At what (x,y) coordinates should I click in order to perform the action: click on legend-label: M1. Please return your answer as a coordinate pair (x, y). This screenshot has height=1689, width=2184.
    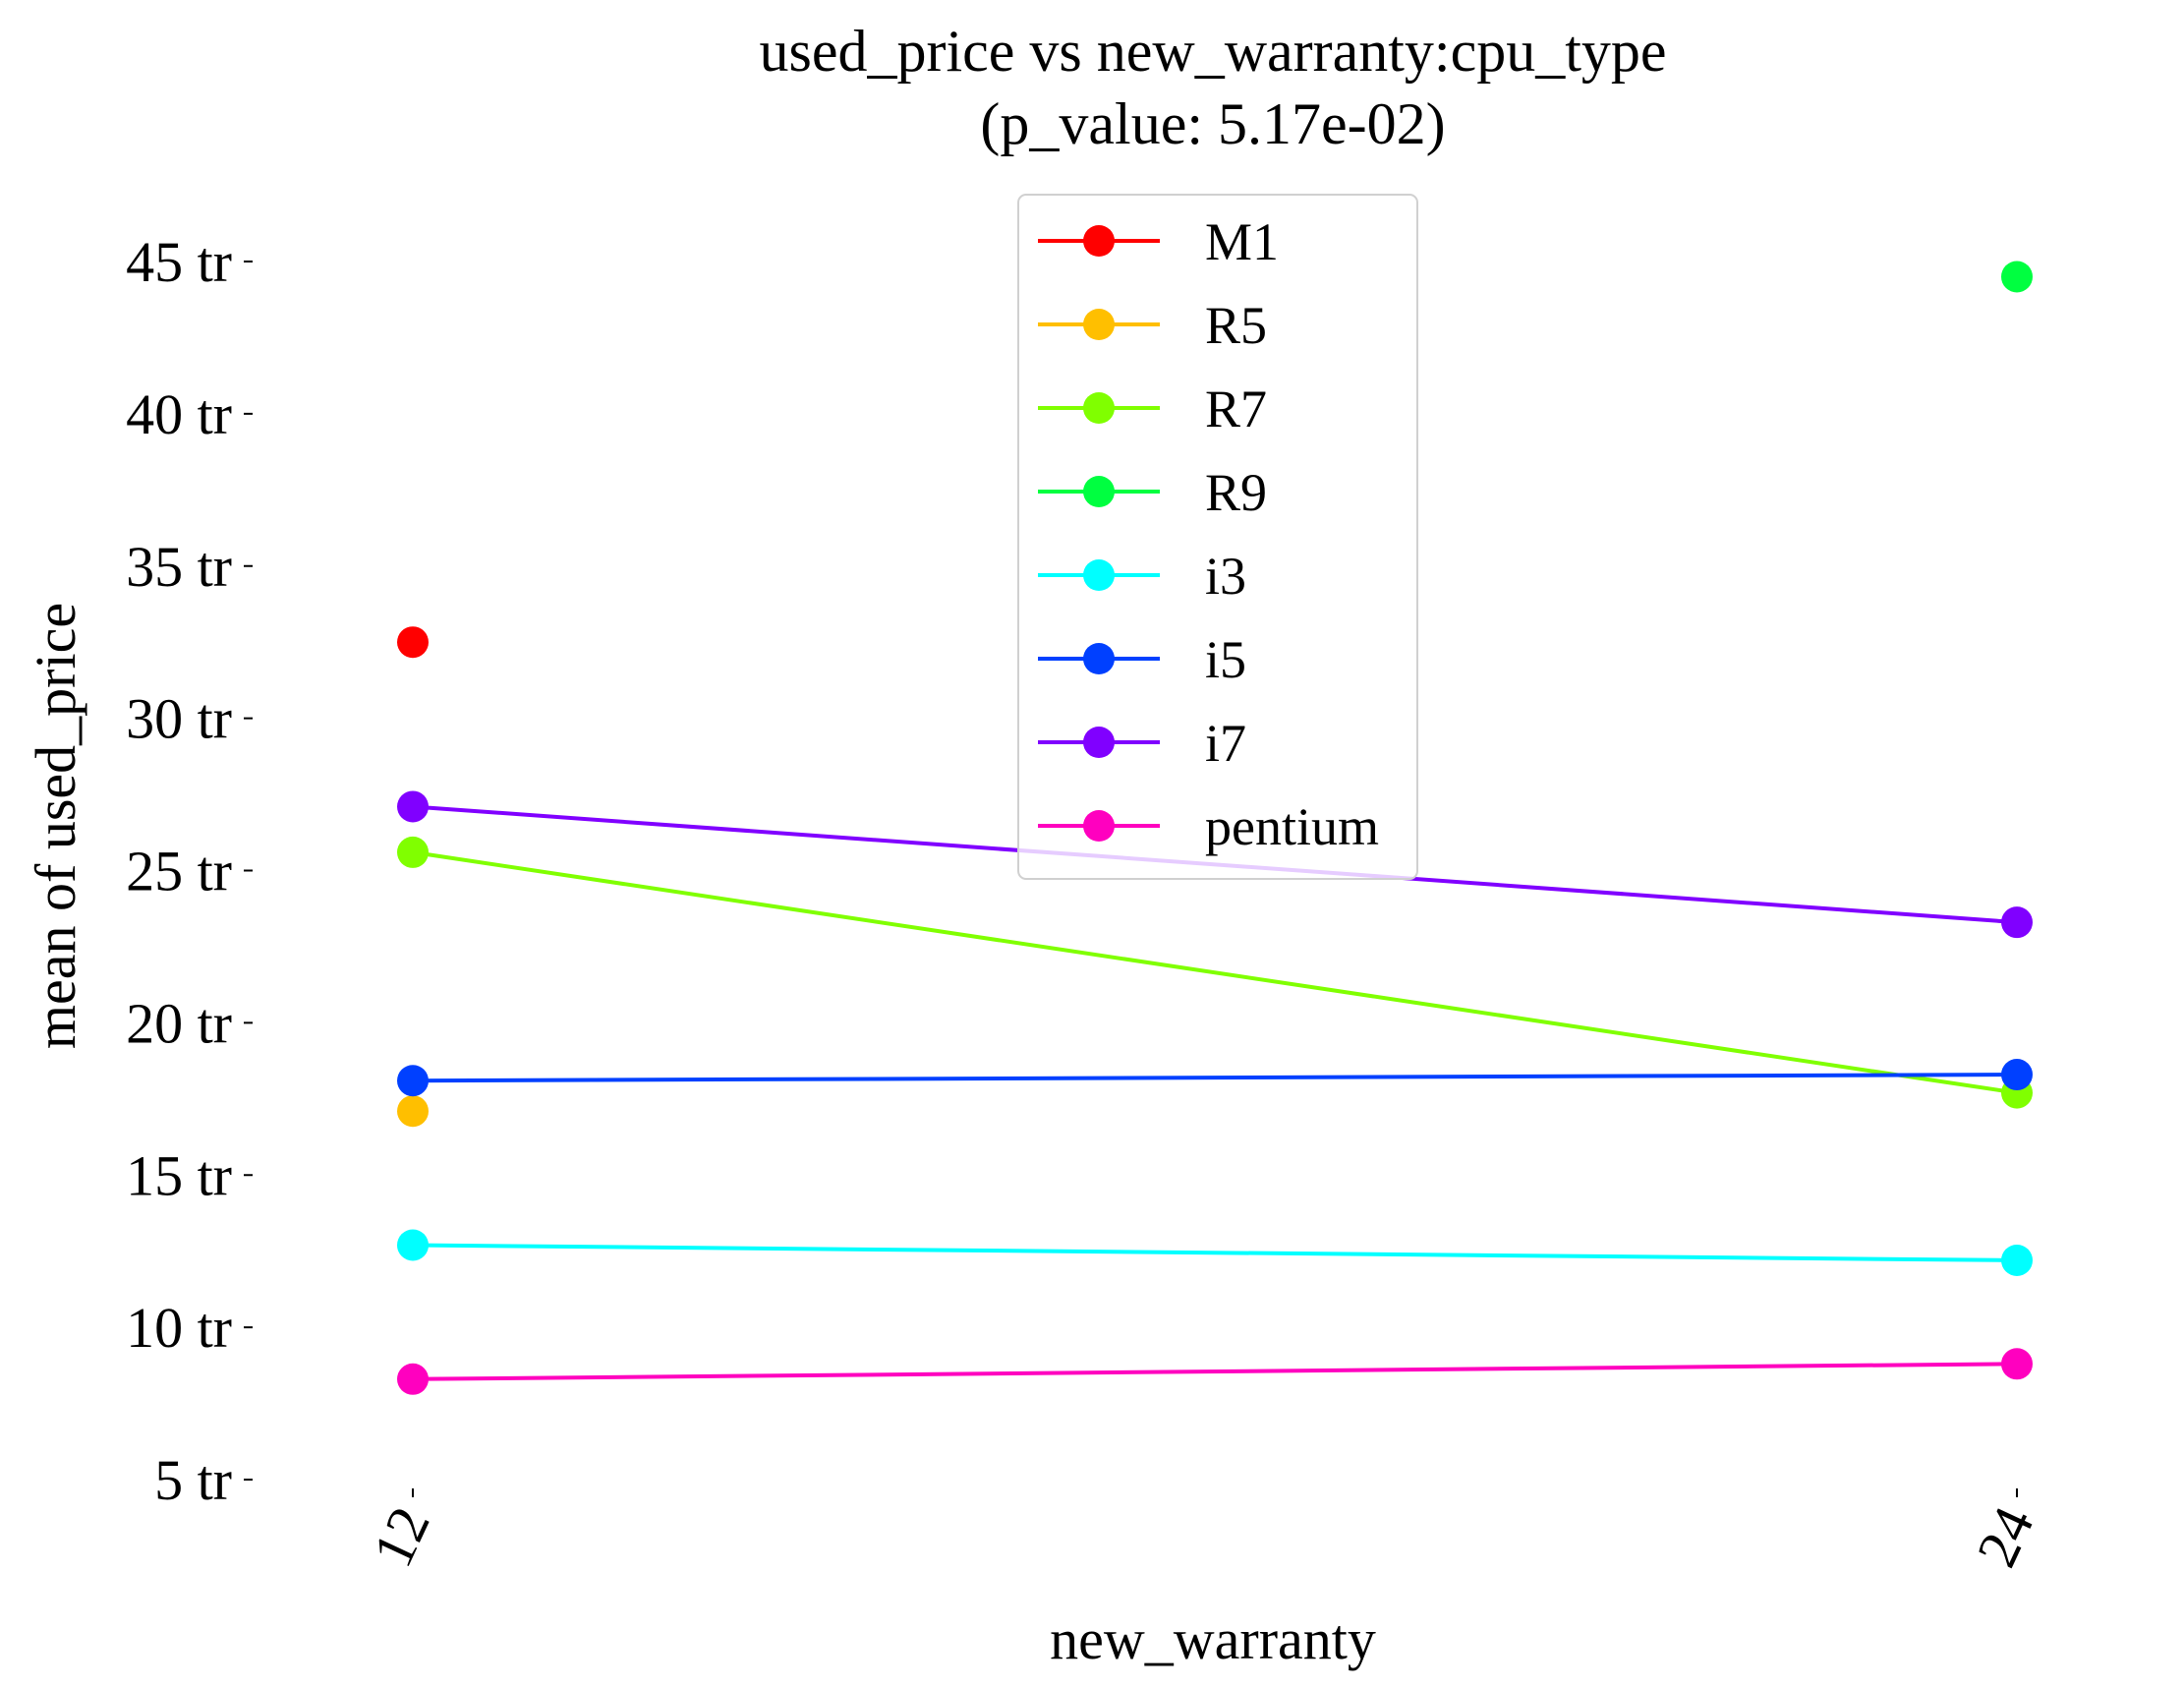
    Looking at the image, I should click on (1242, 241).